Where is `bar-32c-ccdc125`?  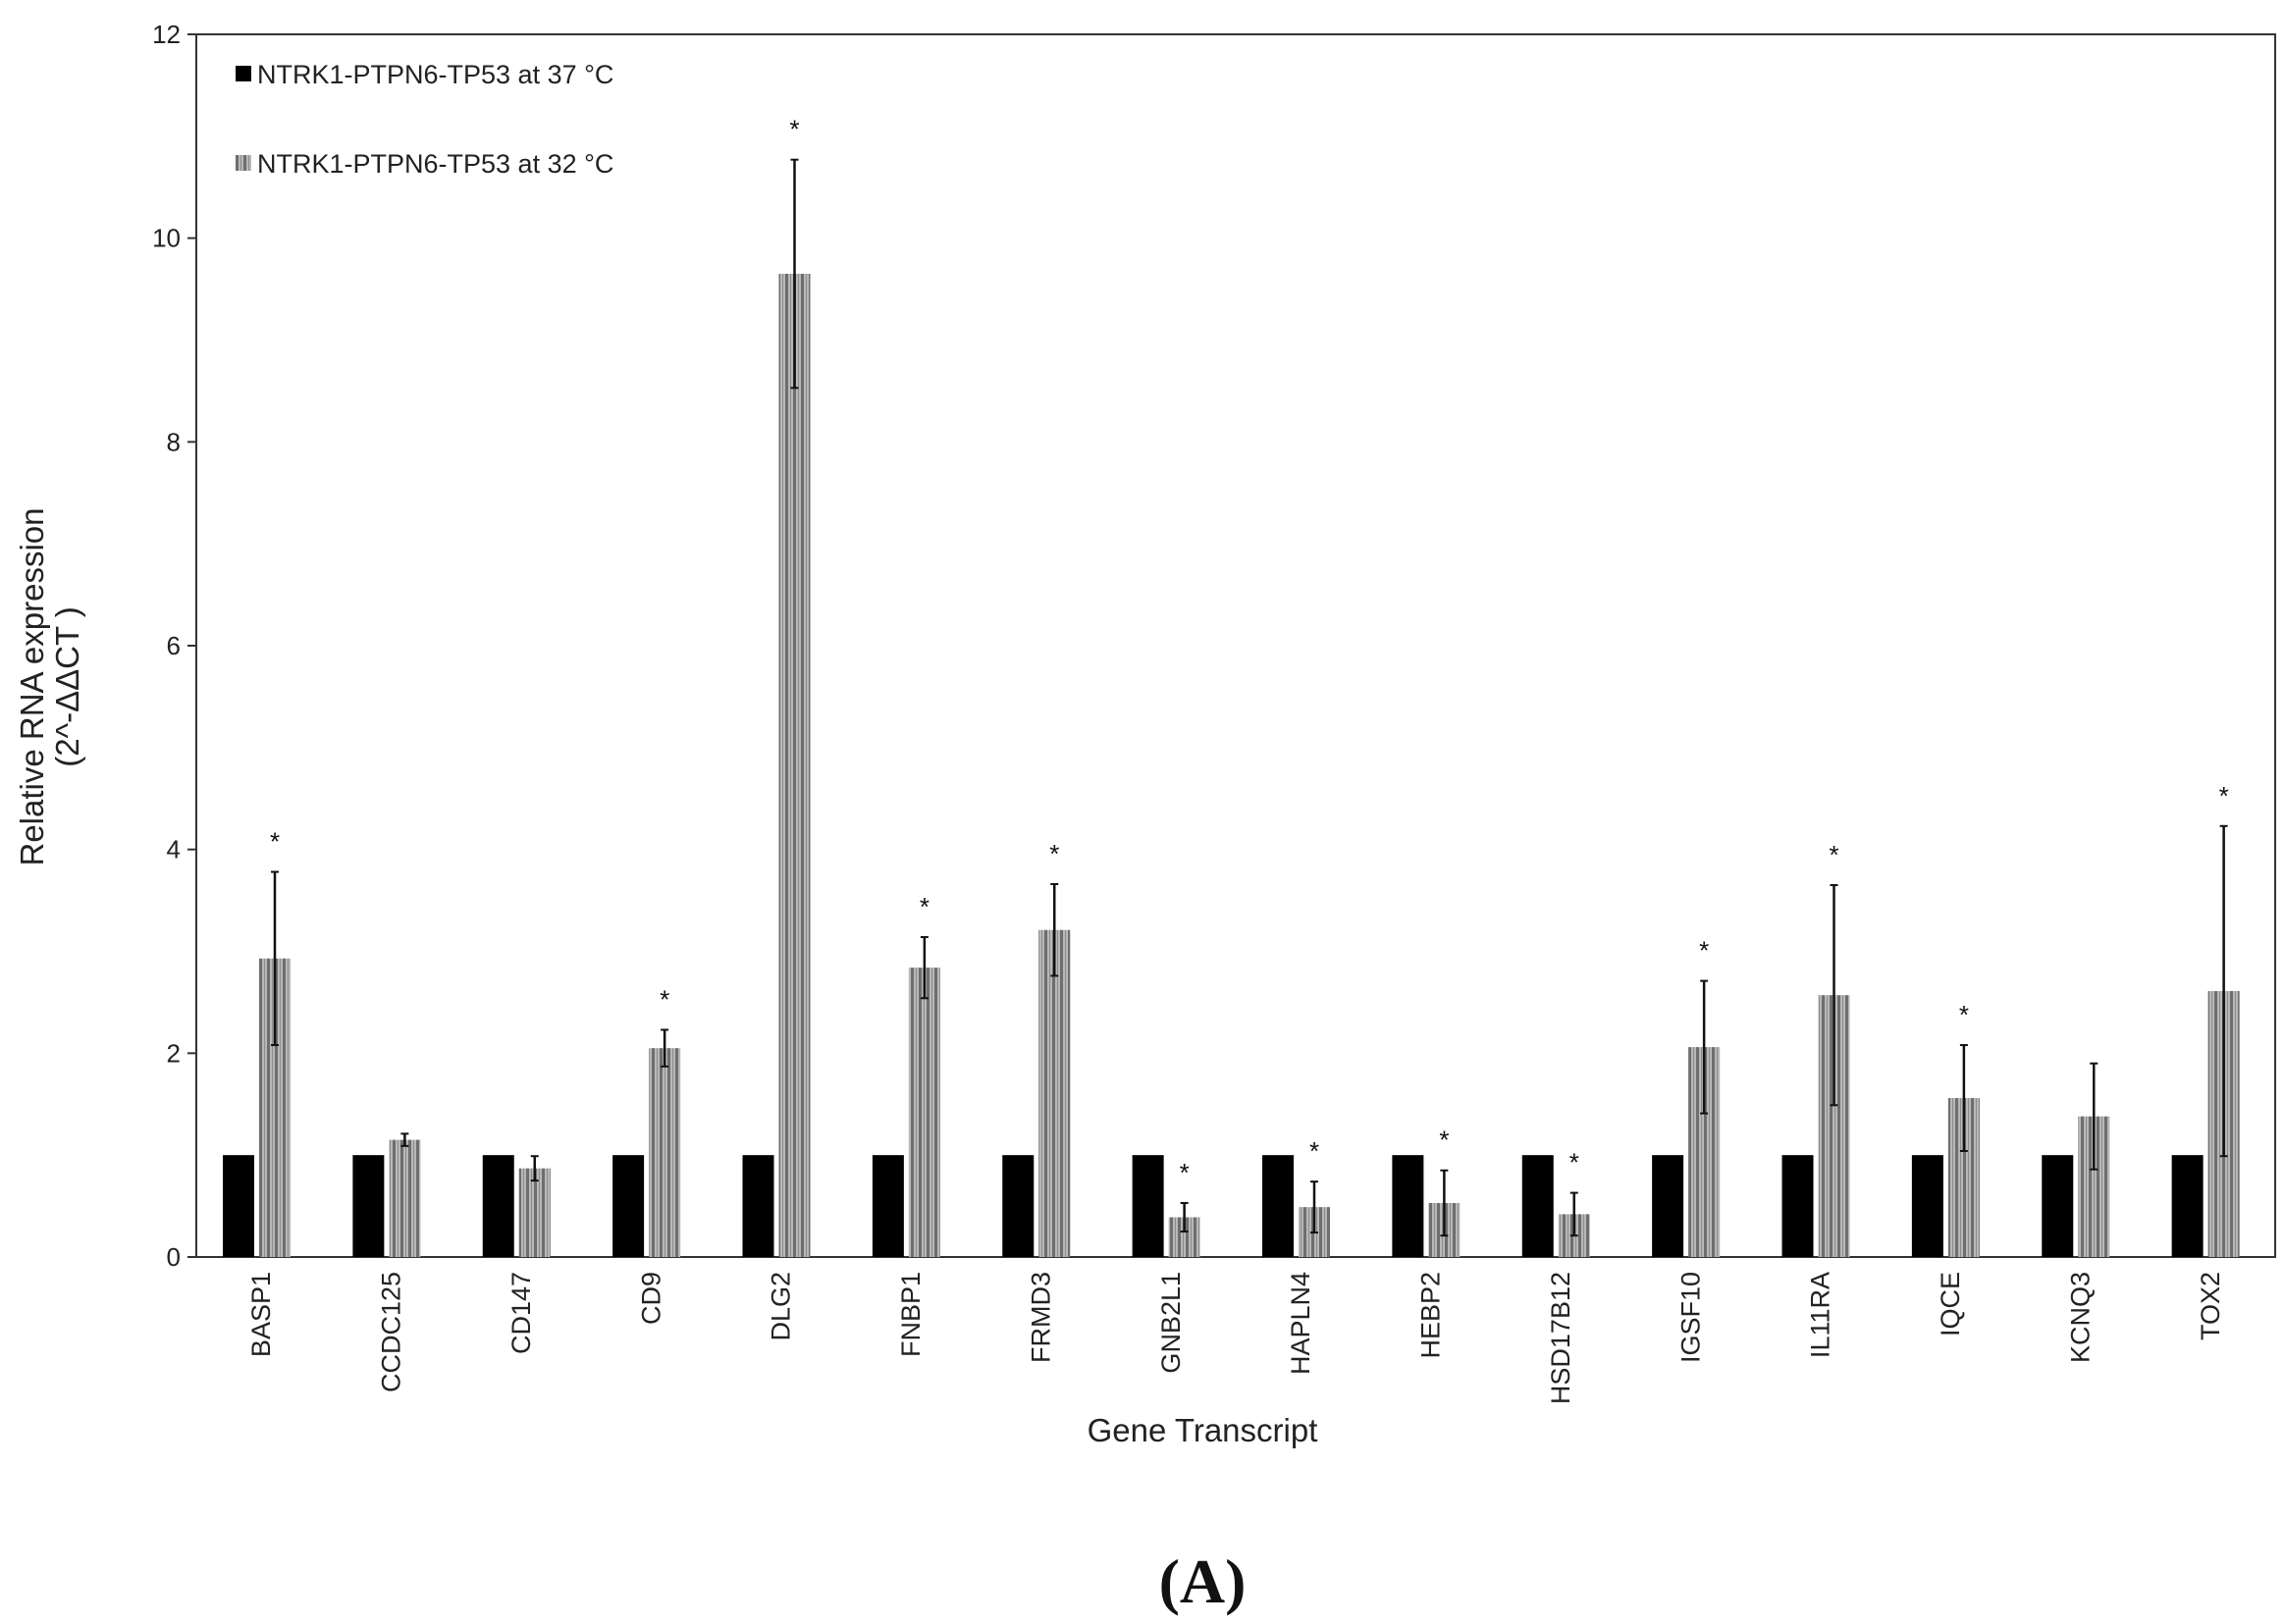 bar-32c-ccdc125 is located at coordinates (405, 1198).